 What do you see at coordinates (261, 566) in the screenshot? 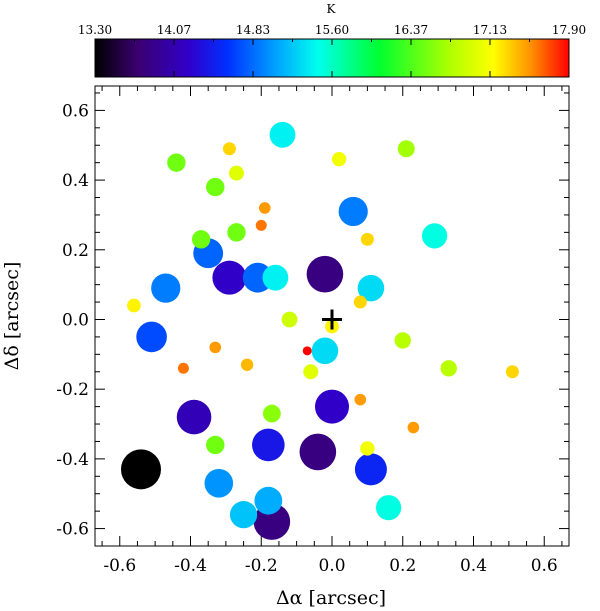
I see `x-tick-label: -0.2` at bounding box center [261, 566].